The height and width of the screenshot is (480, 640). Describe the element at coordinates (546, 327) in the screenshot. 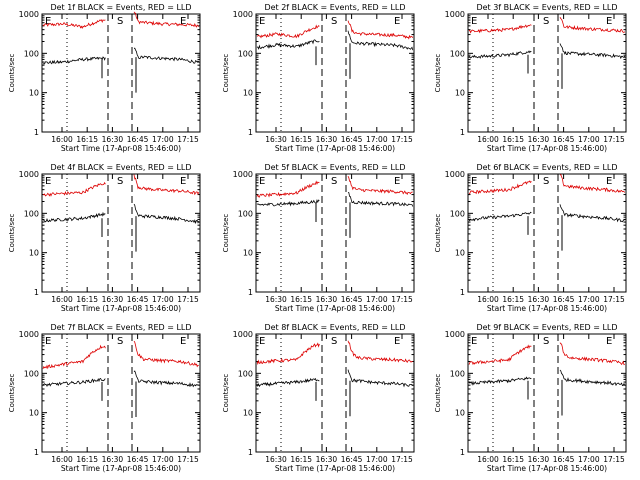

I see `panel-title: Det 9f BLACK = Events, RED = LLD` at that location.